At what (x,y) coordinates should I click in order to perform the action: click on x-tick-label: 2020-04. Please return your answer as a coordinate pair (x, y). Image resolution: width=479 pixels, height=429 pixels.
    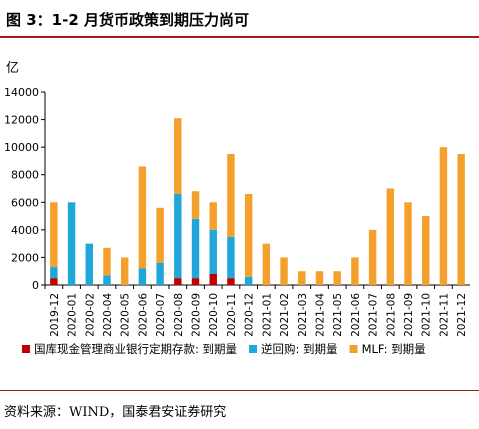
    Looking at the image, I should click on (108, 315).